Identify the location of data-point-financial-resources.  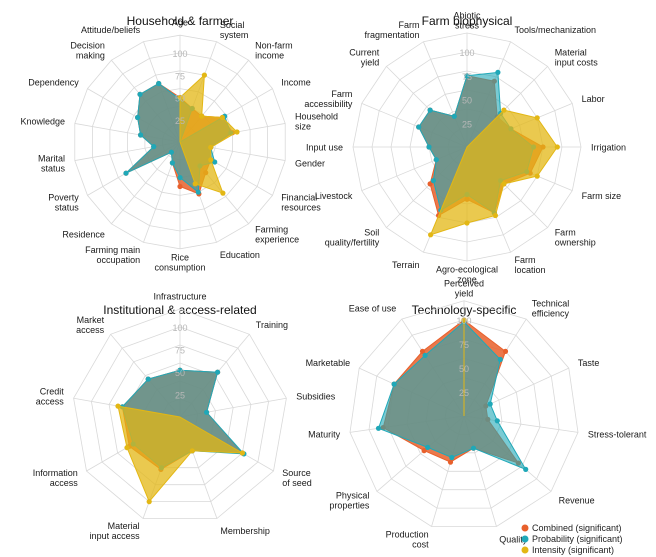
(215, 162).